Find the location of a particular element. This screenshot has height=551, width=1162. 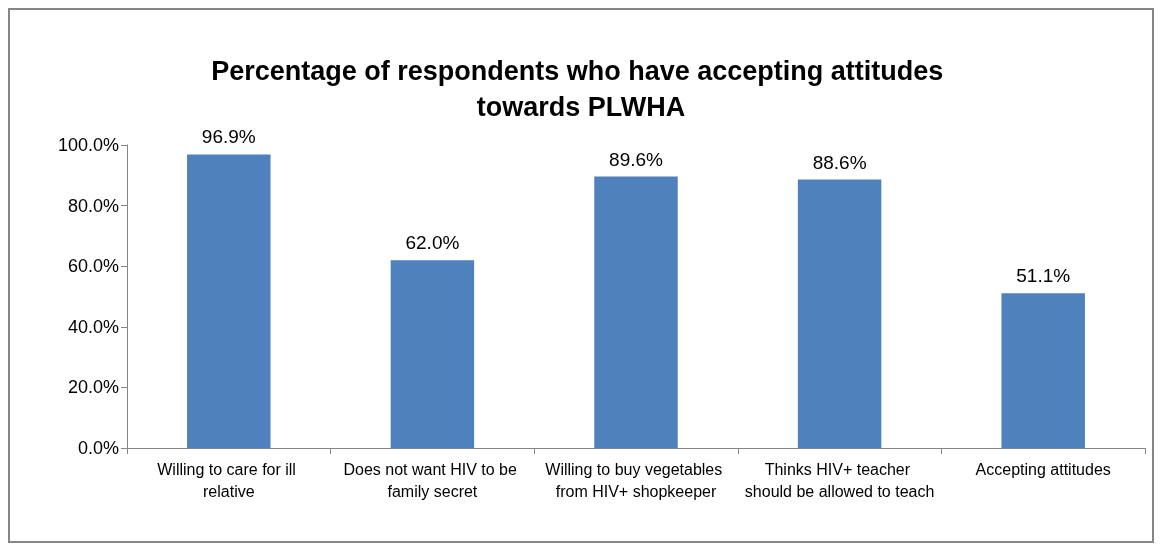

y-tick-label: 20.0% is located at coordinates (93, 387).